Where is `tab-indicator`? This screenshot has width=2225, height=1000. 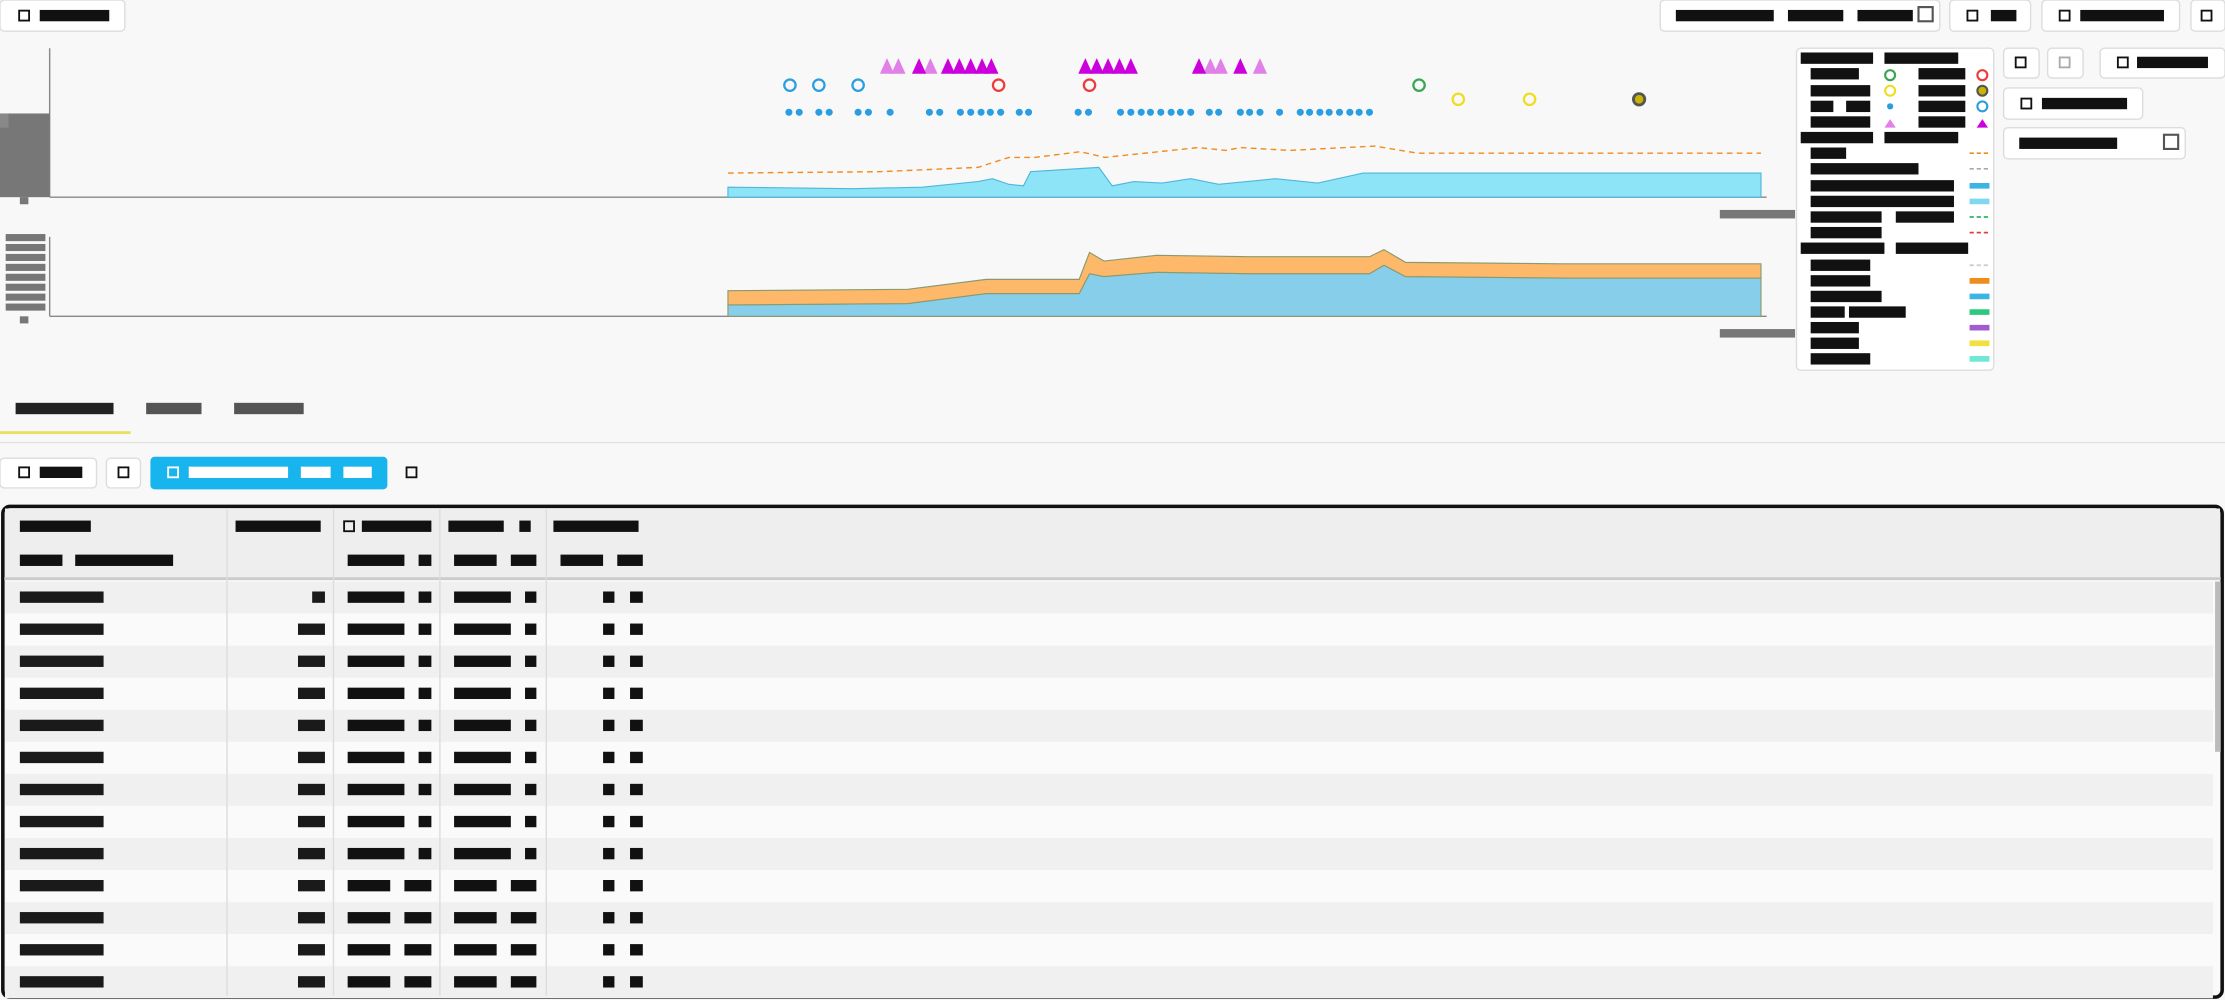
tab-indicator is located at coordinates (65, 433).